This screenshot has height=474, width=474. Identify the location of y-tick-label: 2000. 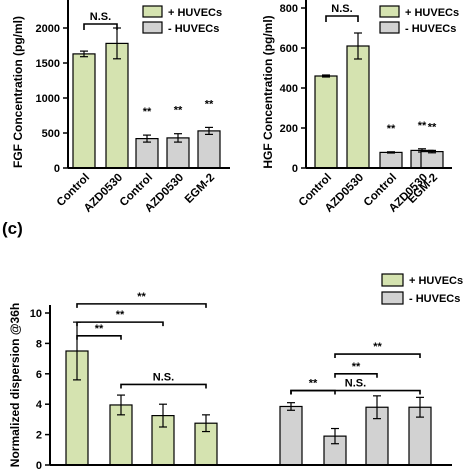
(48, 29).